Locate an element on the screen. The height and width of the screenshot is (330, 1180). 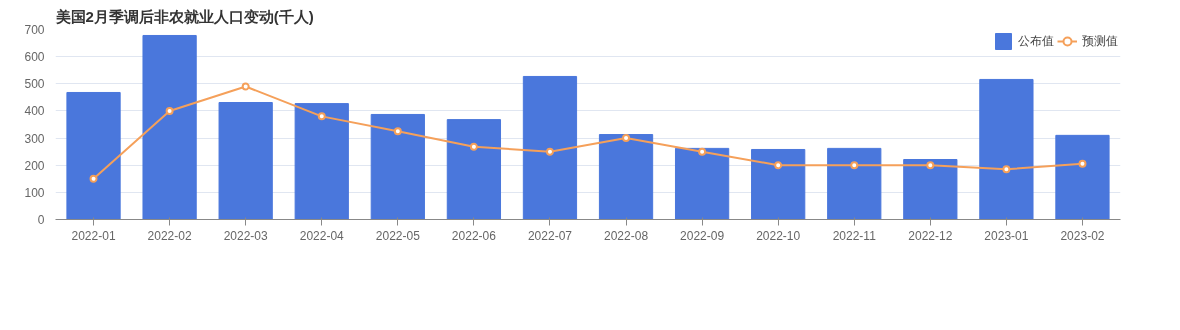
y-tick-label: 600 is located at coordinates (34, 57).